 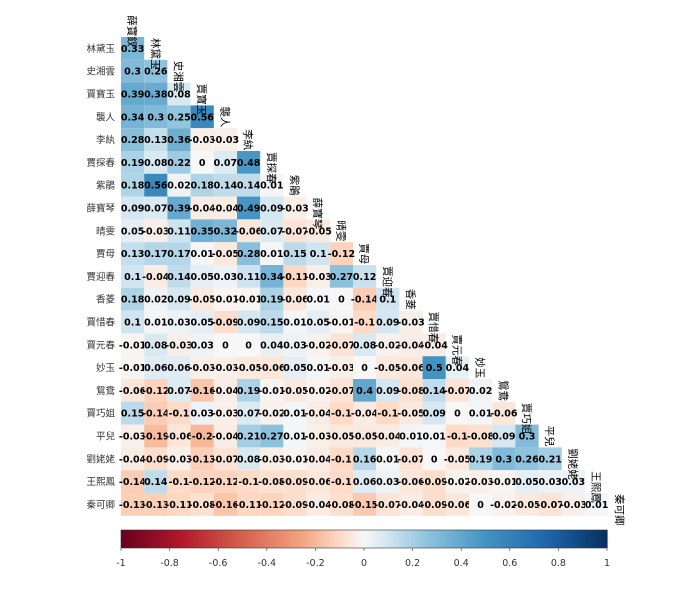 I want to click on cell-value: 0.5, so click(x=434, y=368).